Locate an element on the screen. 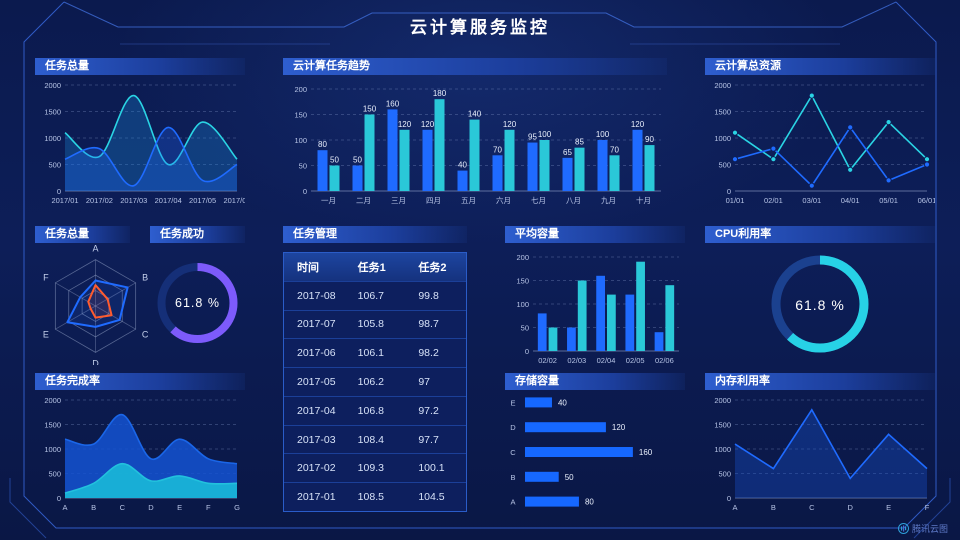 This screenshot has width=960, height=540. table-cell: 2017-03 is located at coordinates (316, 439).